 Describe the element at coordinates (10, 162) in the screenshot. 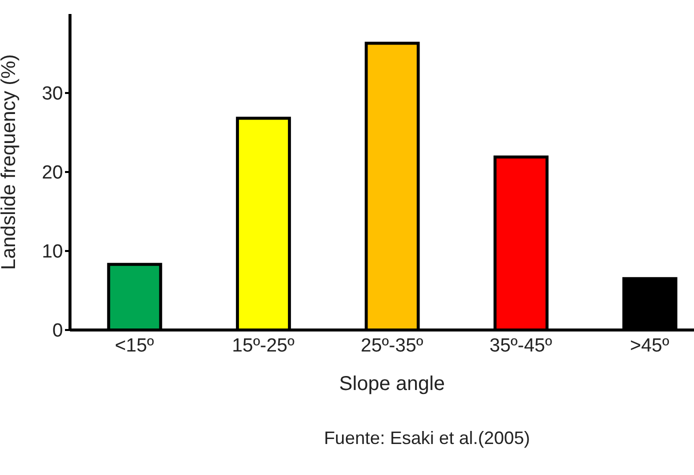

I see `y-axis-title: Landslide frequency (%)` at that location.